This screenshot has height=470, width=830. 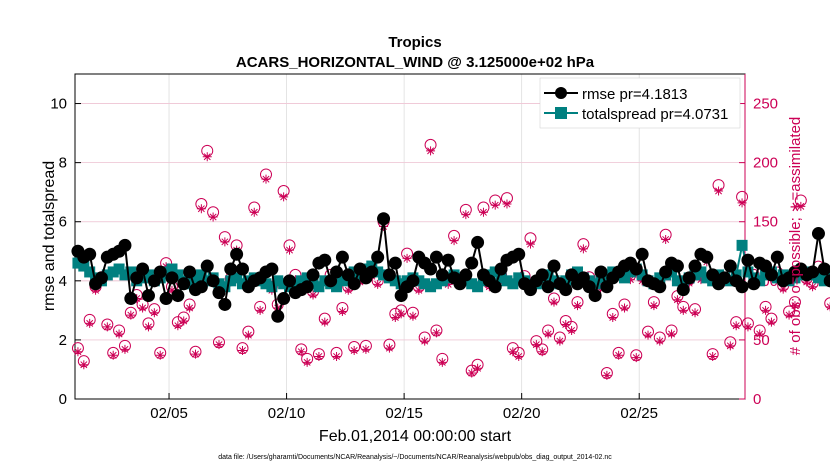 What do you see at coordinates (63, 163) in the screenshot?
I see `y-left-tick-label: 8` at bounding box center [63, 163].